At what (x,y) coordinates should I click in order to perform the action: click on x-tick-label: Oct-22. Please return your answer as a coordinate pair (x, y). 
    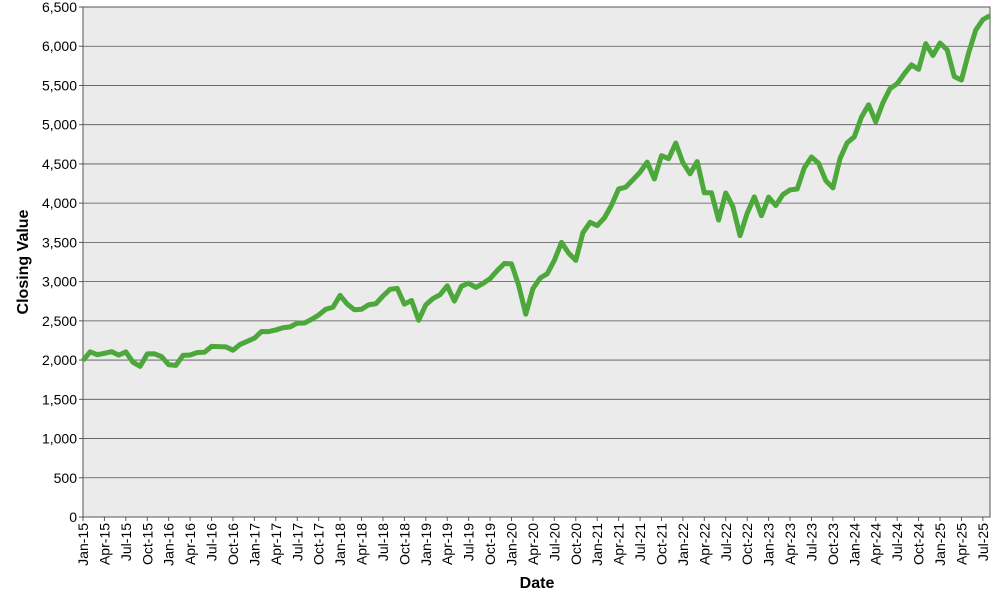
    Looking at the image, I should click on (747, 544).